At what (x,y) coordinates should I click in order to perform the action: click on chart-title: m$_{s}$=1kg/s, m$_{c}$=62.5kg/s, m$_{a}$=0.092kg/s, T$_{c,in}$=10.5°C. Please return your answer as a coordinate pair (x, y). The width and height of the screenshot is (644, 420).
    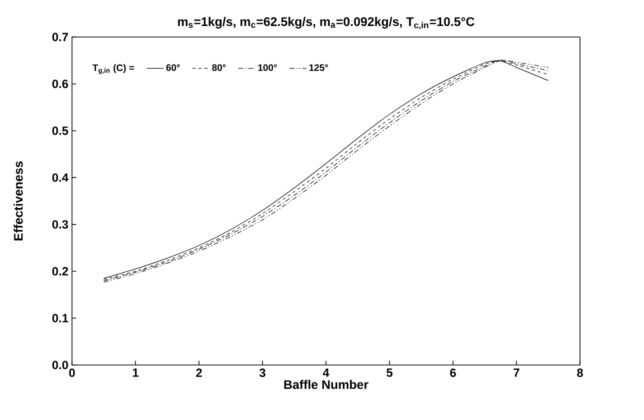
    Looking at the image, I should click on (326, 23).